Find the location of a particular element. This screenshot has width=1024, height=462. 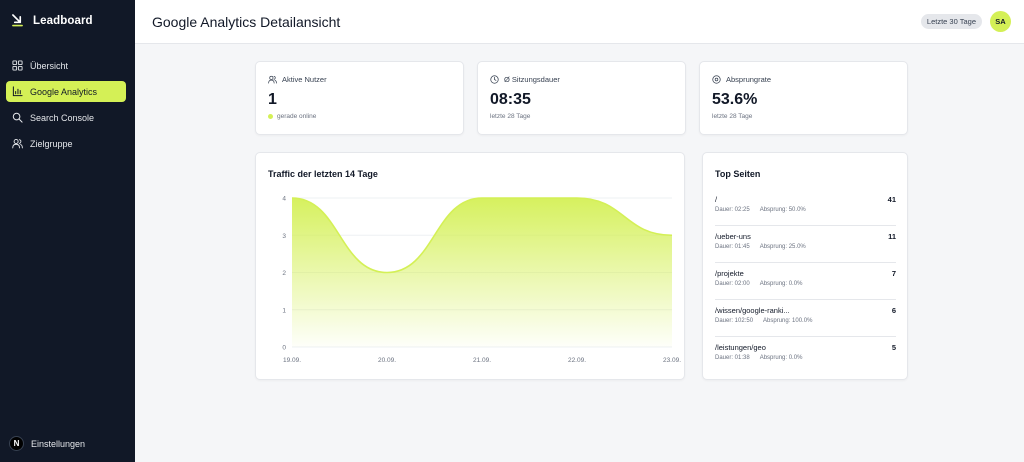

stat-label: Aktive Nutzer is located at coordinates (297, 79).